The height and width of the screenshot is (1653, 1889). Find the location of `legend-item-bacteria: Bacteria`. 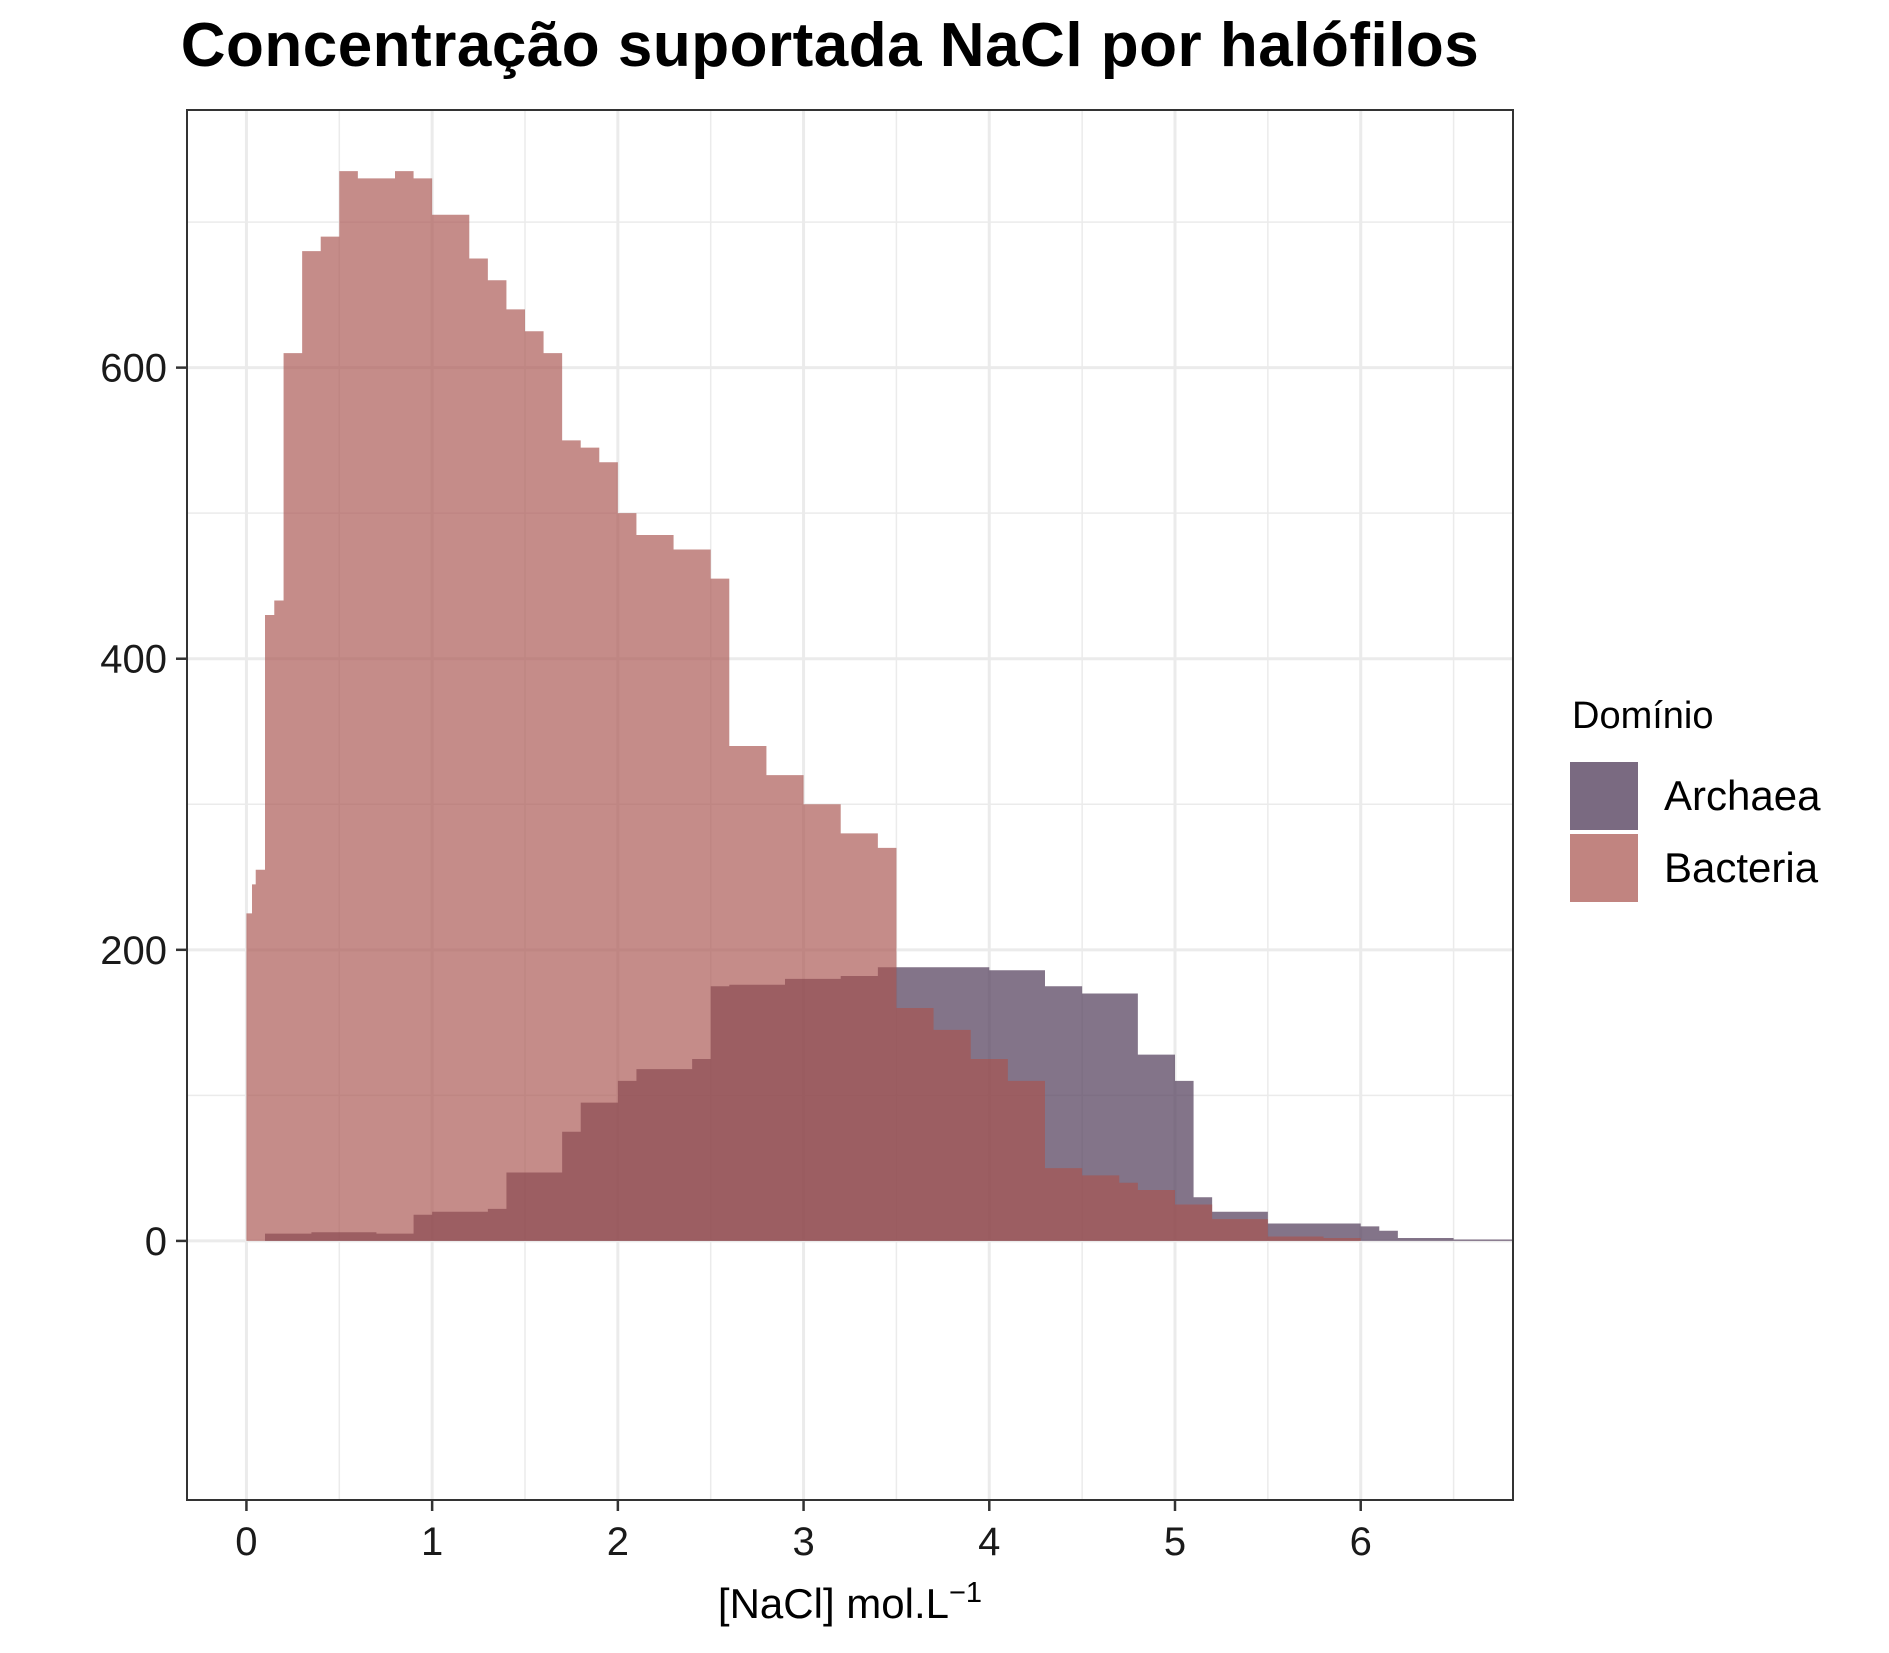

legend-item-bacteria: Bacteria is located at coordinates (1695, 868).